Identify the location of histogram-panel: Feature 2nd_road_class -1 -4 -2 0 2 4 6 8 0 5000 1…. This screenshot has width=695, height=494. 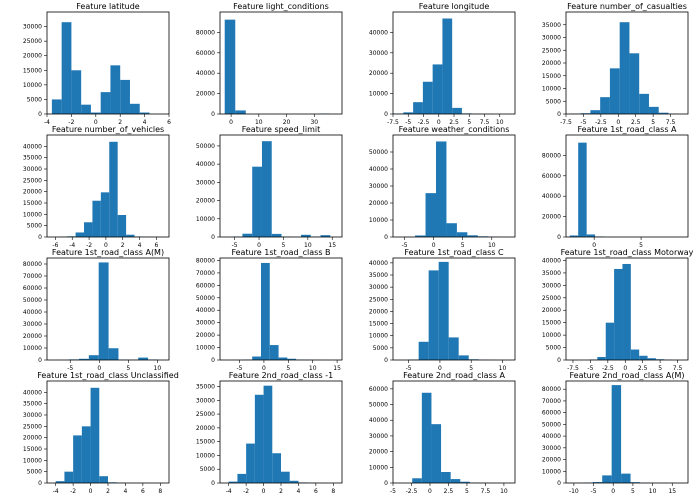
(269, 432).